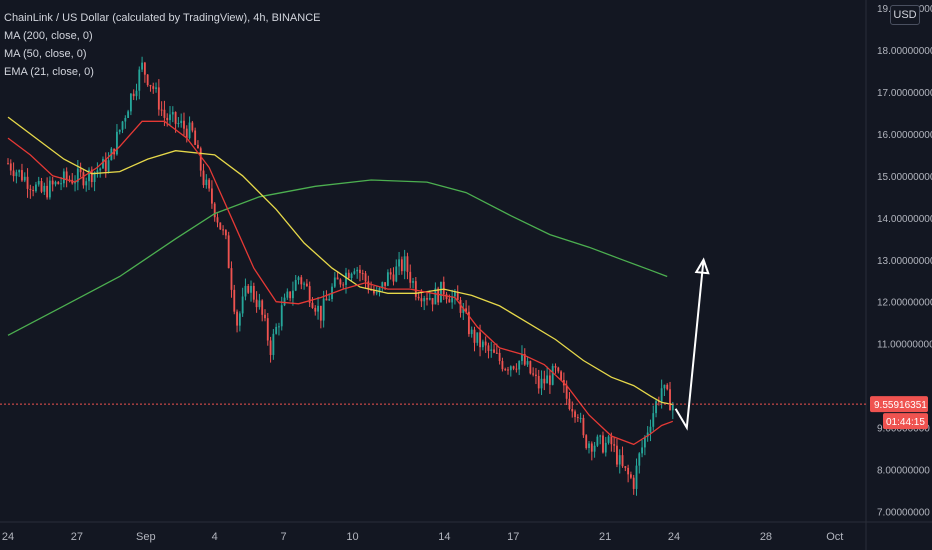 The image size is (932, 550). I want to click on x-tick-label: 14, so click(444, 537).